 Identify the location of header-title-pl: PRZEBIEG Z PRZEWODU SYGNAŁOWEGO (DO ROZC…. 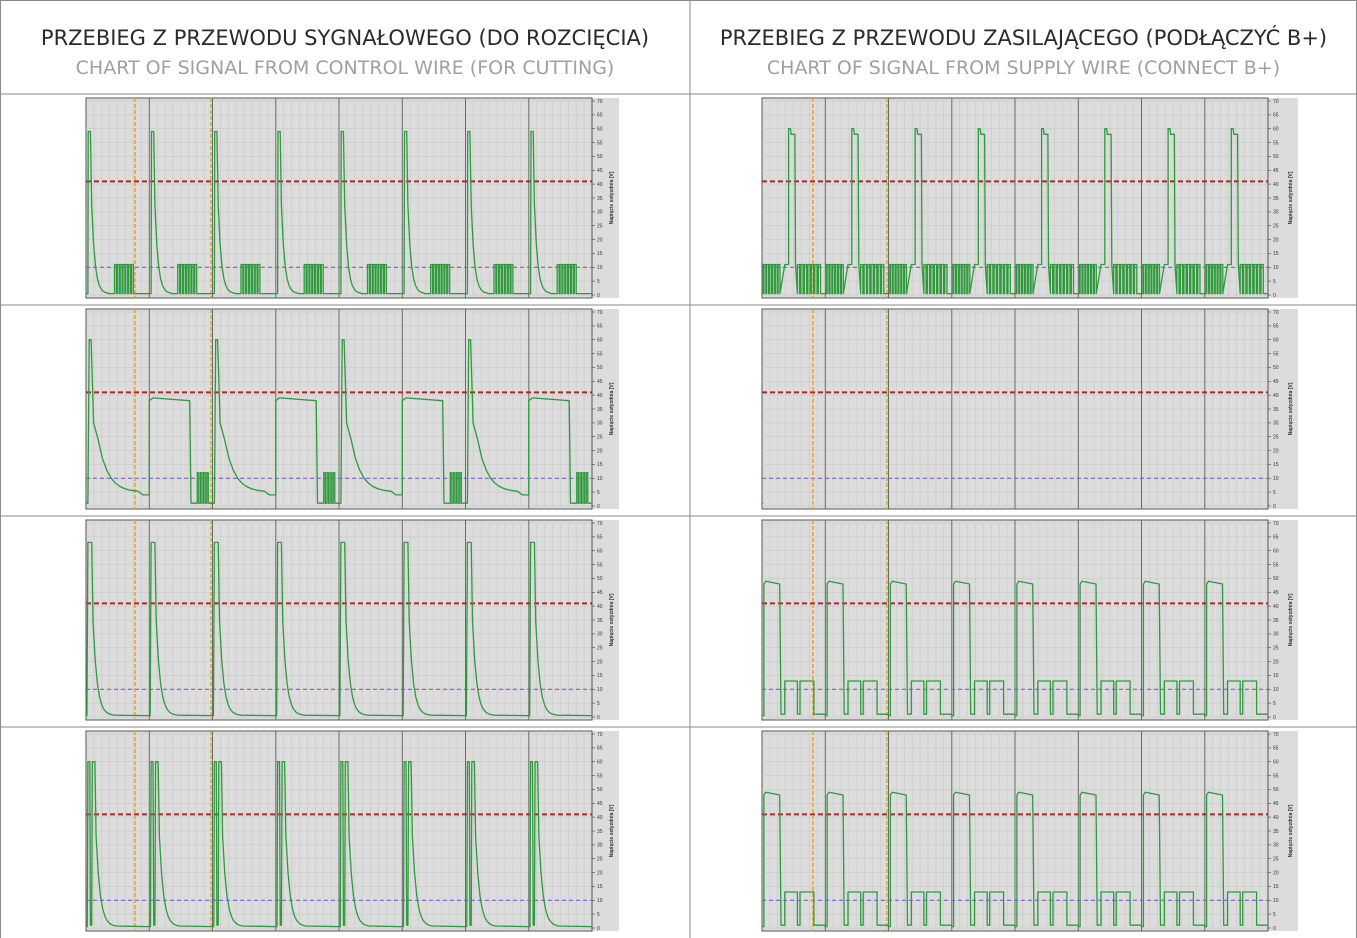
(345, 38).